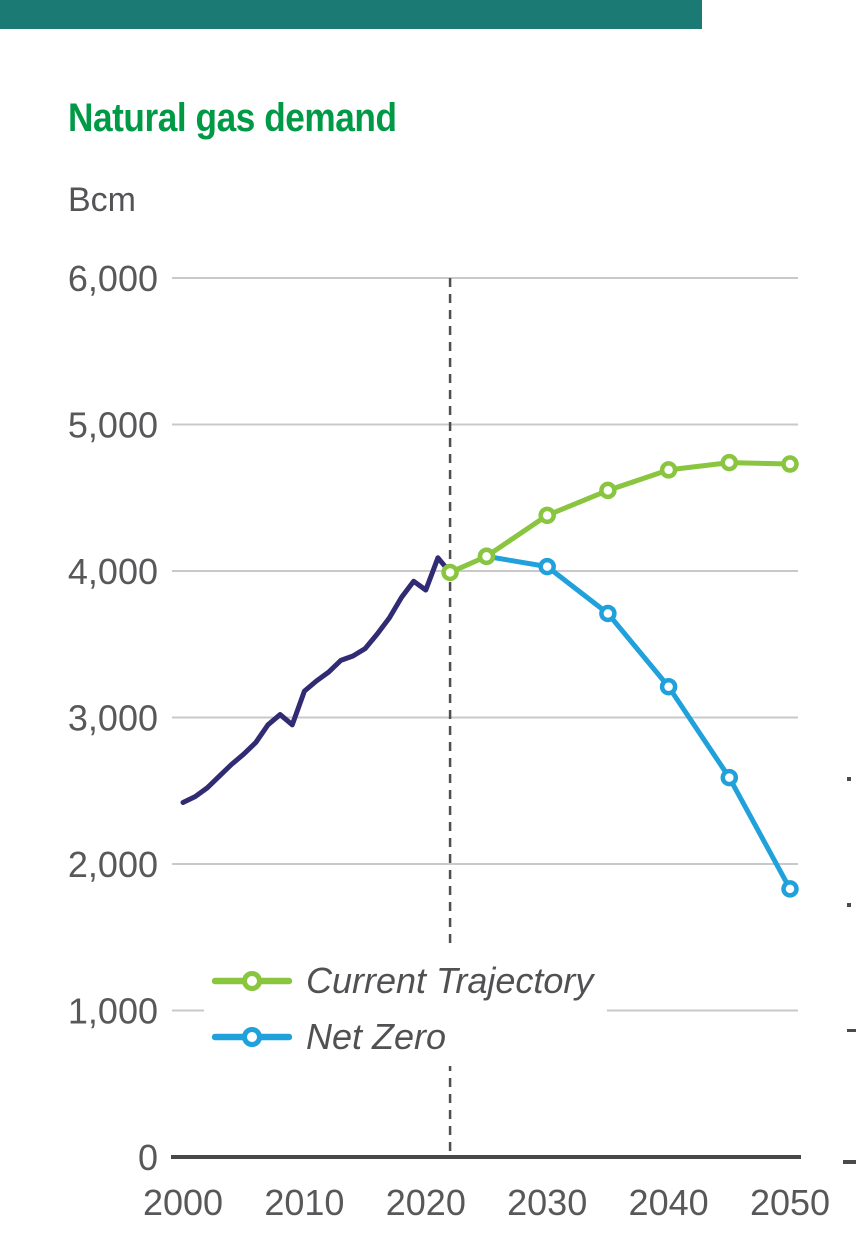 The height and width of the screenshot is (1250, 856). What do you see at coordinates (183, 1202) in the screenshot?
I see `x-tick-label: 2000` at bounding box center [183, 1202].